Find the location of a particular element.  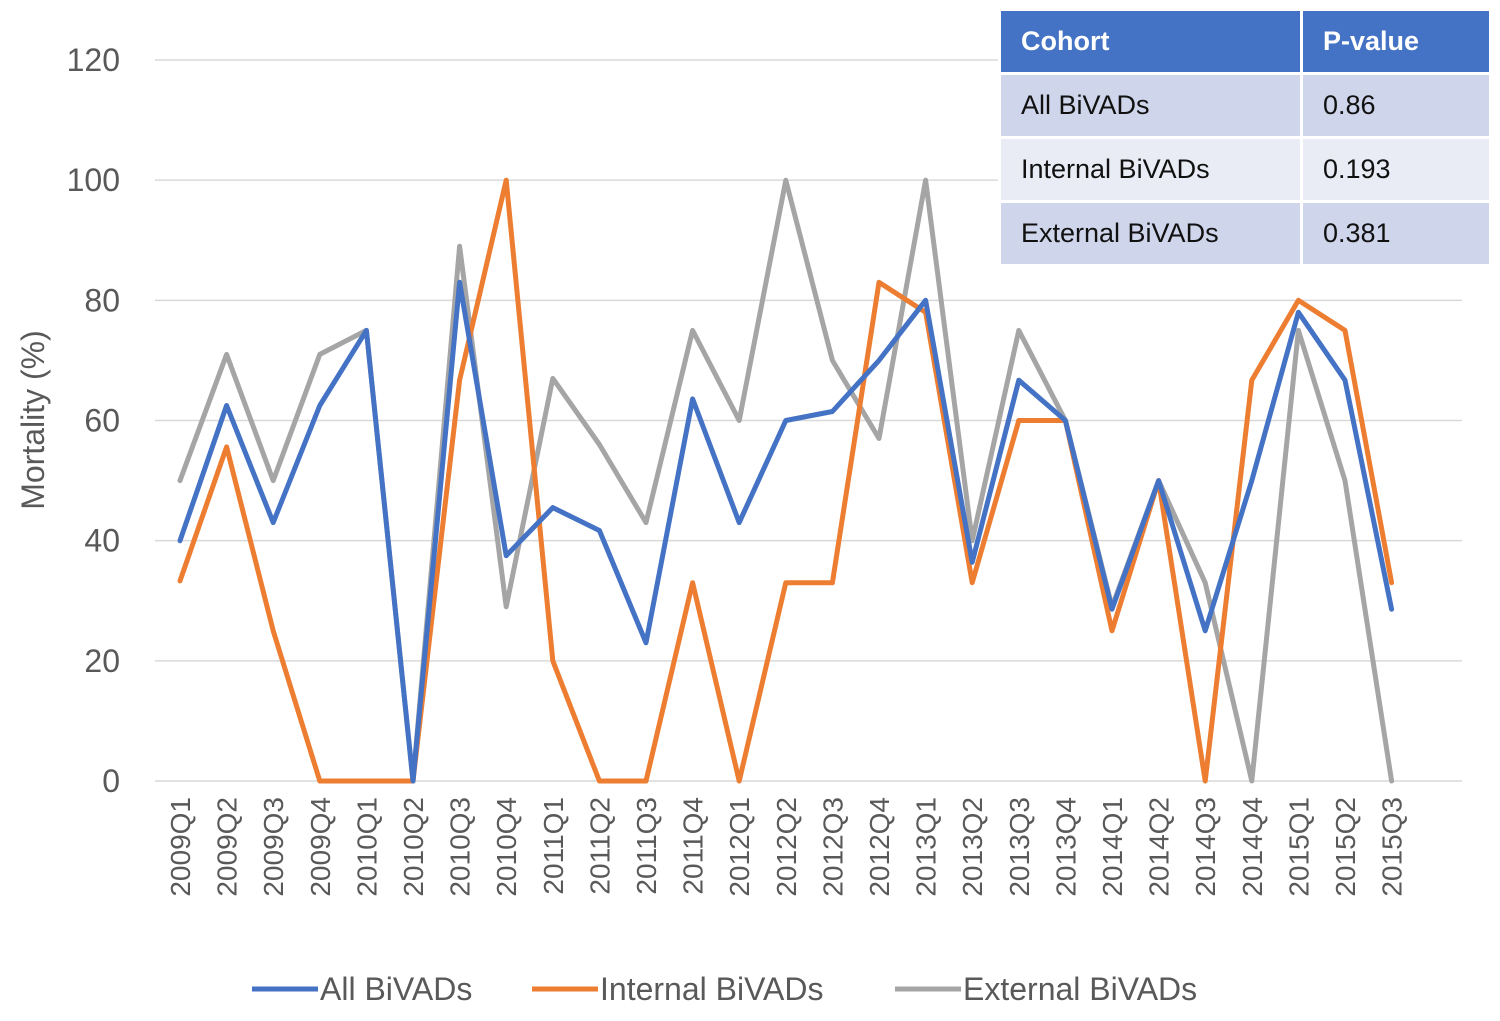

y-tick-label: 20 is located at coordinates (102, 661).